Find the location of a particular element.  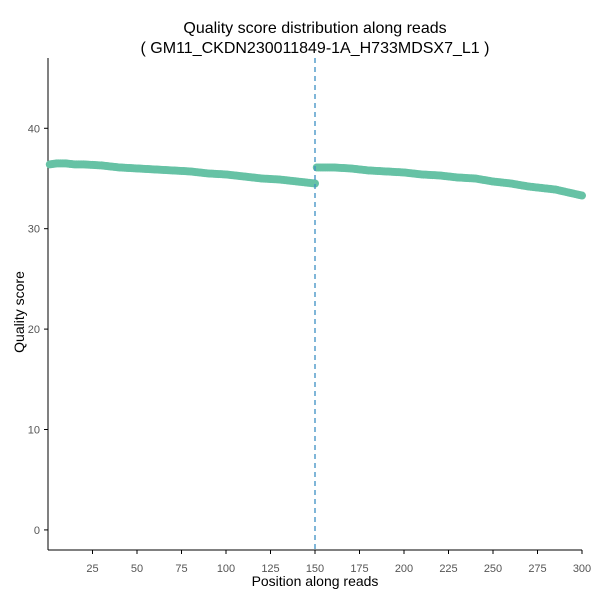

x-tick-label: 175 is located at coordinates (359, 569).